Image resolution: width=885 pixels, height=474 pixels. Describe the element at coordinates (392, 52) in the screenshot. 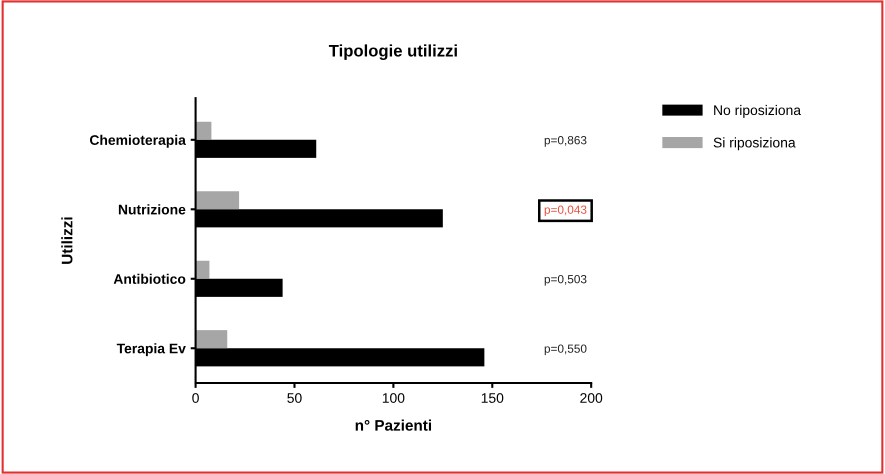

I see `chart-title: Tipologie utilizzi` at that location.